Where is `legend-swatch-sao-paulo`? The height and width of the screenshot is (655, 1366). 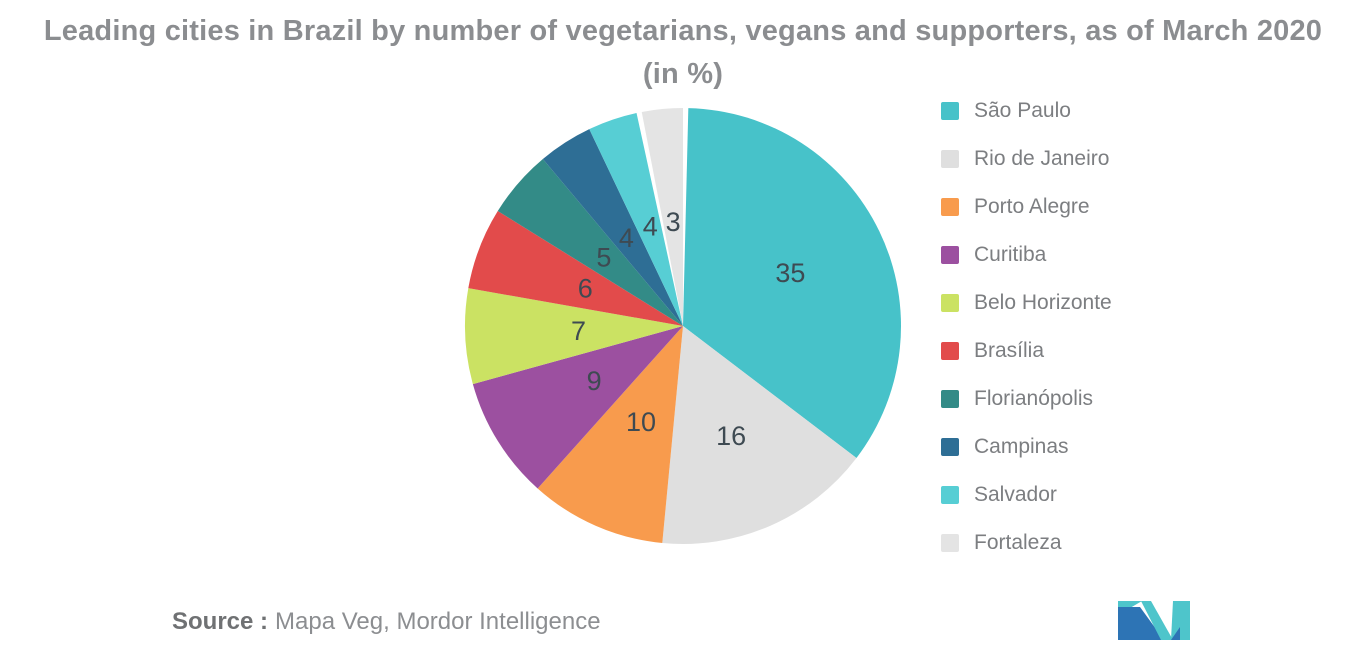
legend-swatch-sao-paulo is located at coordinates (950, 111).